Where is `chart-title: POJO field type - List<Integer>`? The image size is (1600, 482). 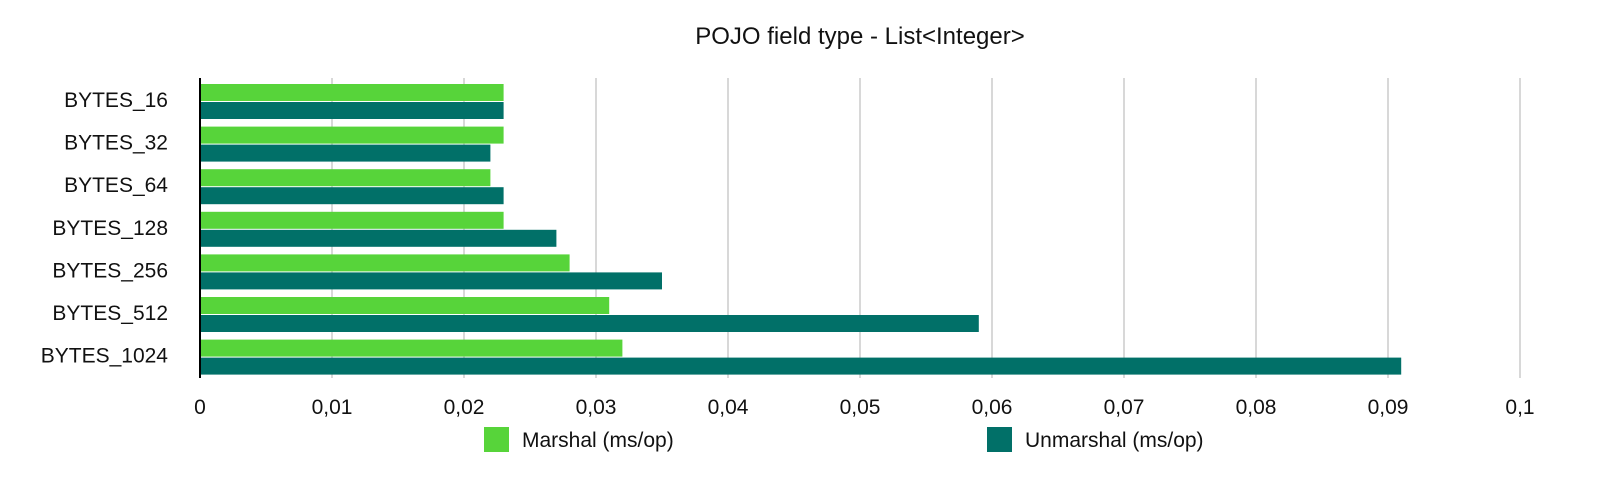
chart-title: POJO field type - List<Integer> is located at coordinates (860, 36).